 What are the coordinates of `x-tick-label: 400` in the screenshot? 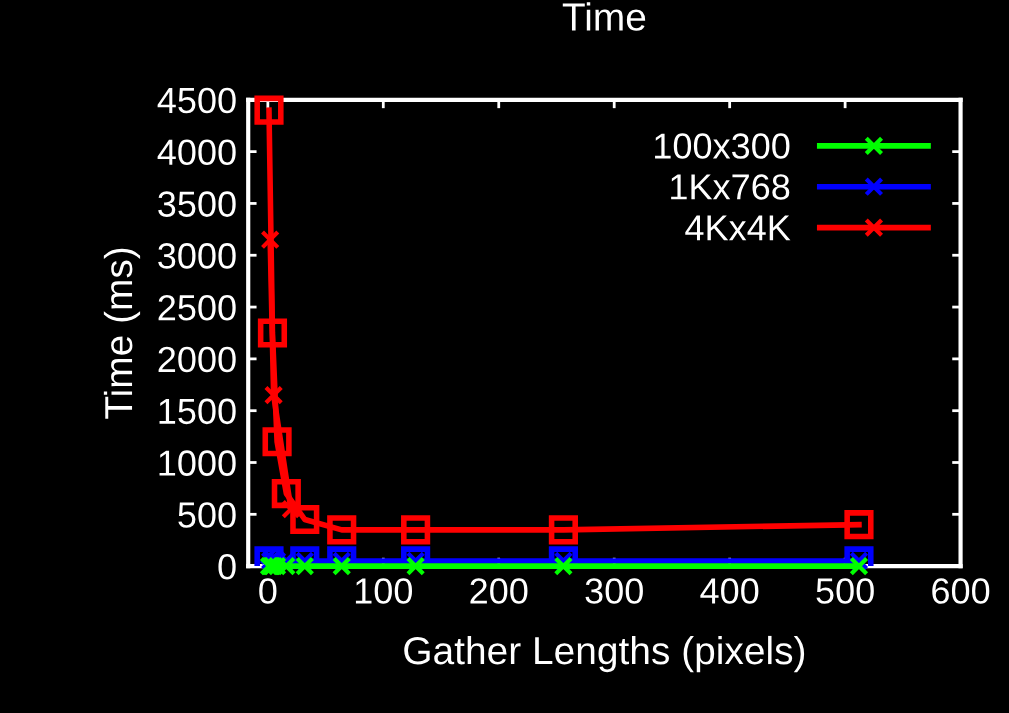 It's located at (729, 591).